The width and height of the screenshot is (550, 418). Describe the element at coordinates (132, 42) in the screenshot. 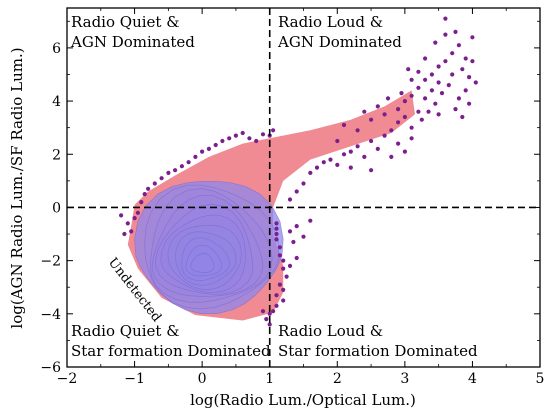

I see `quad-tl-line2: AGN Dominated` at that location.